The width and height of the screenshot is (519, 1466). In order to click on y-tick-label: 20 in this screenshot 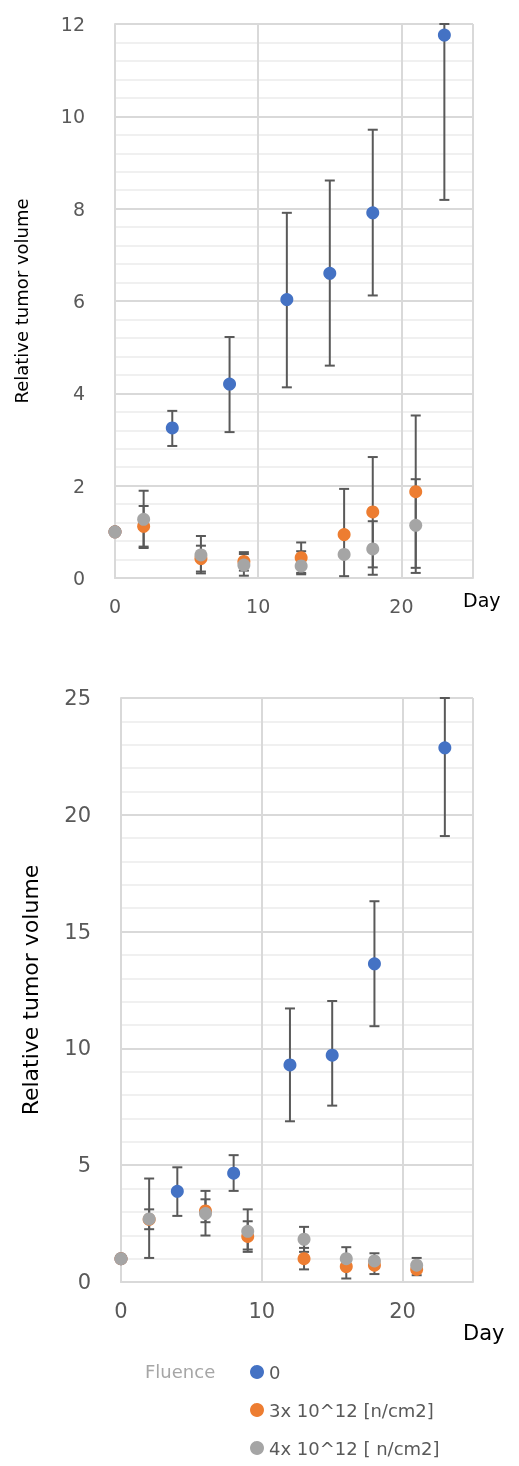, I will do `click(77, 814)`.